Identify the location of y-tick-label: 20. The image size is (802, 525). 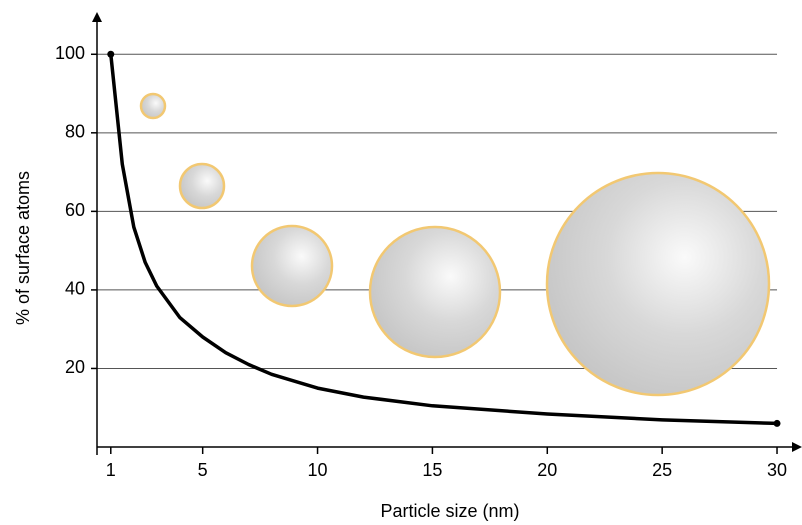
(75, 367).